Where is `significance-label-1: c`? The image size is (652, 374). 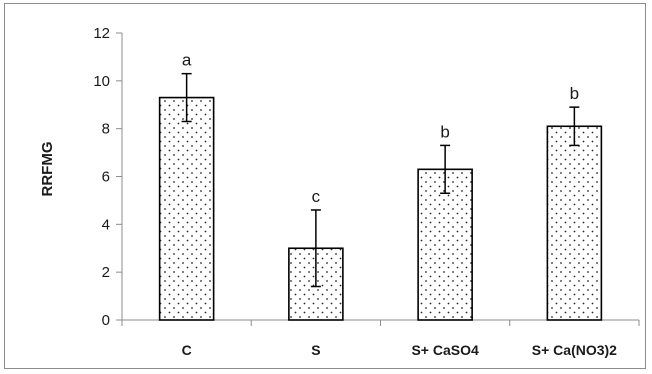
significance-label-1: c is located at coordinates (316, 196).